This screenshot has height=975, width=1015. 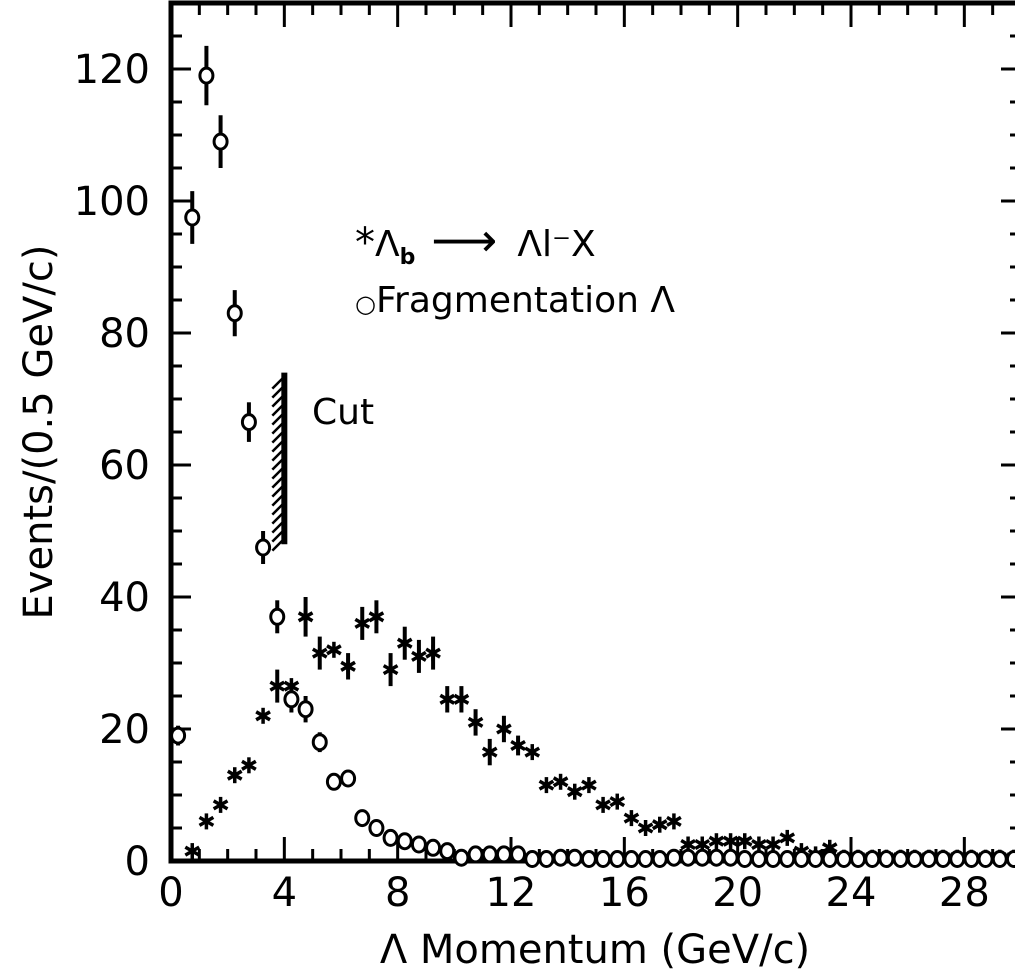 I want to click on legend-arrow: ⟶, so click(x=464, y=240).